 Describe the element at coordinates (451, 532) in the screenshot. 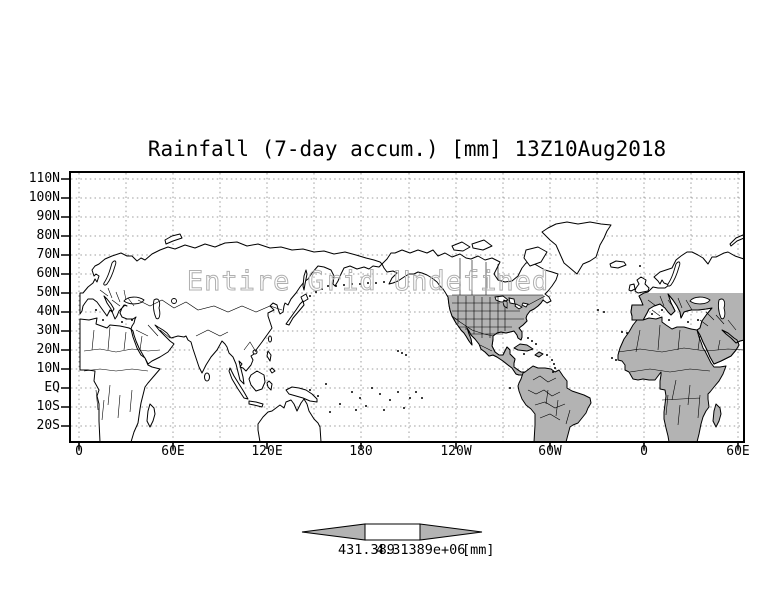

I see `colorbar-right-arrow` at that location.